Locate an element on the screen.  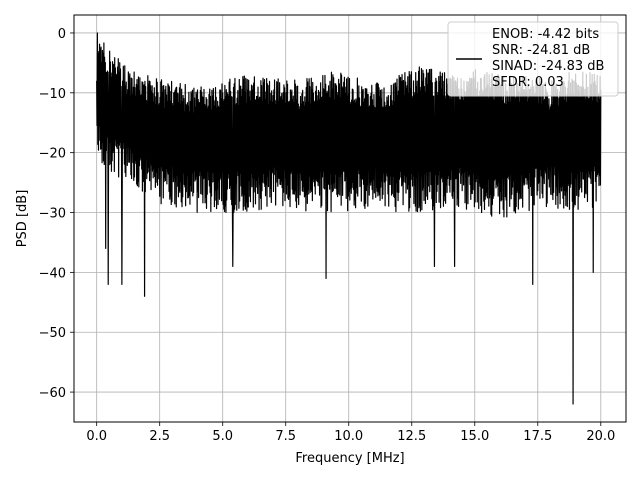
y-tick-label: −40 is located at coordinates (52, 273).